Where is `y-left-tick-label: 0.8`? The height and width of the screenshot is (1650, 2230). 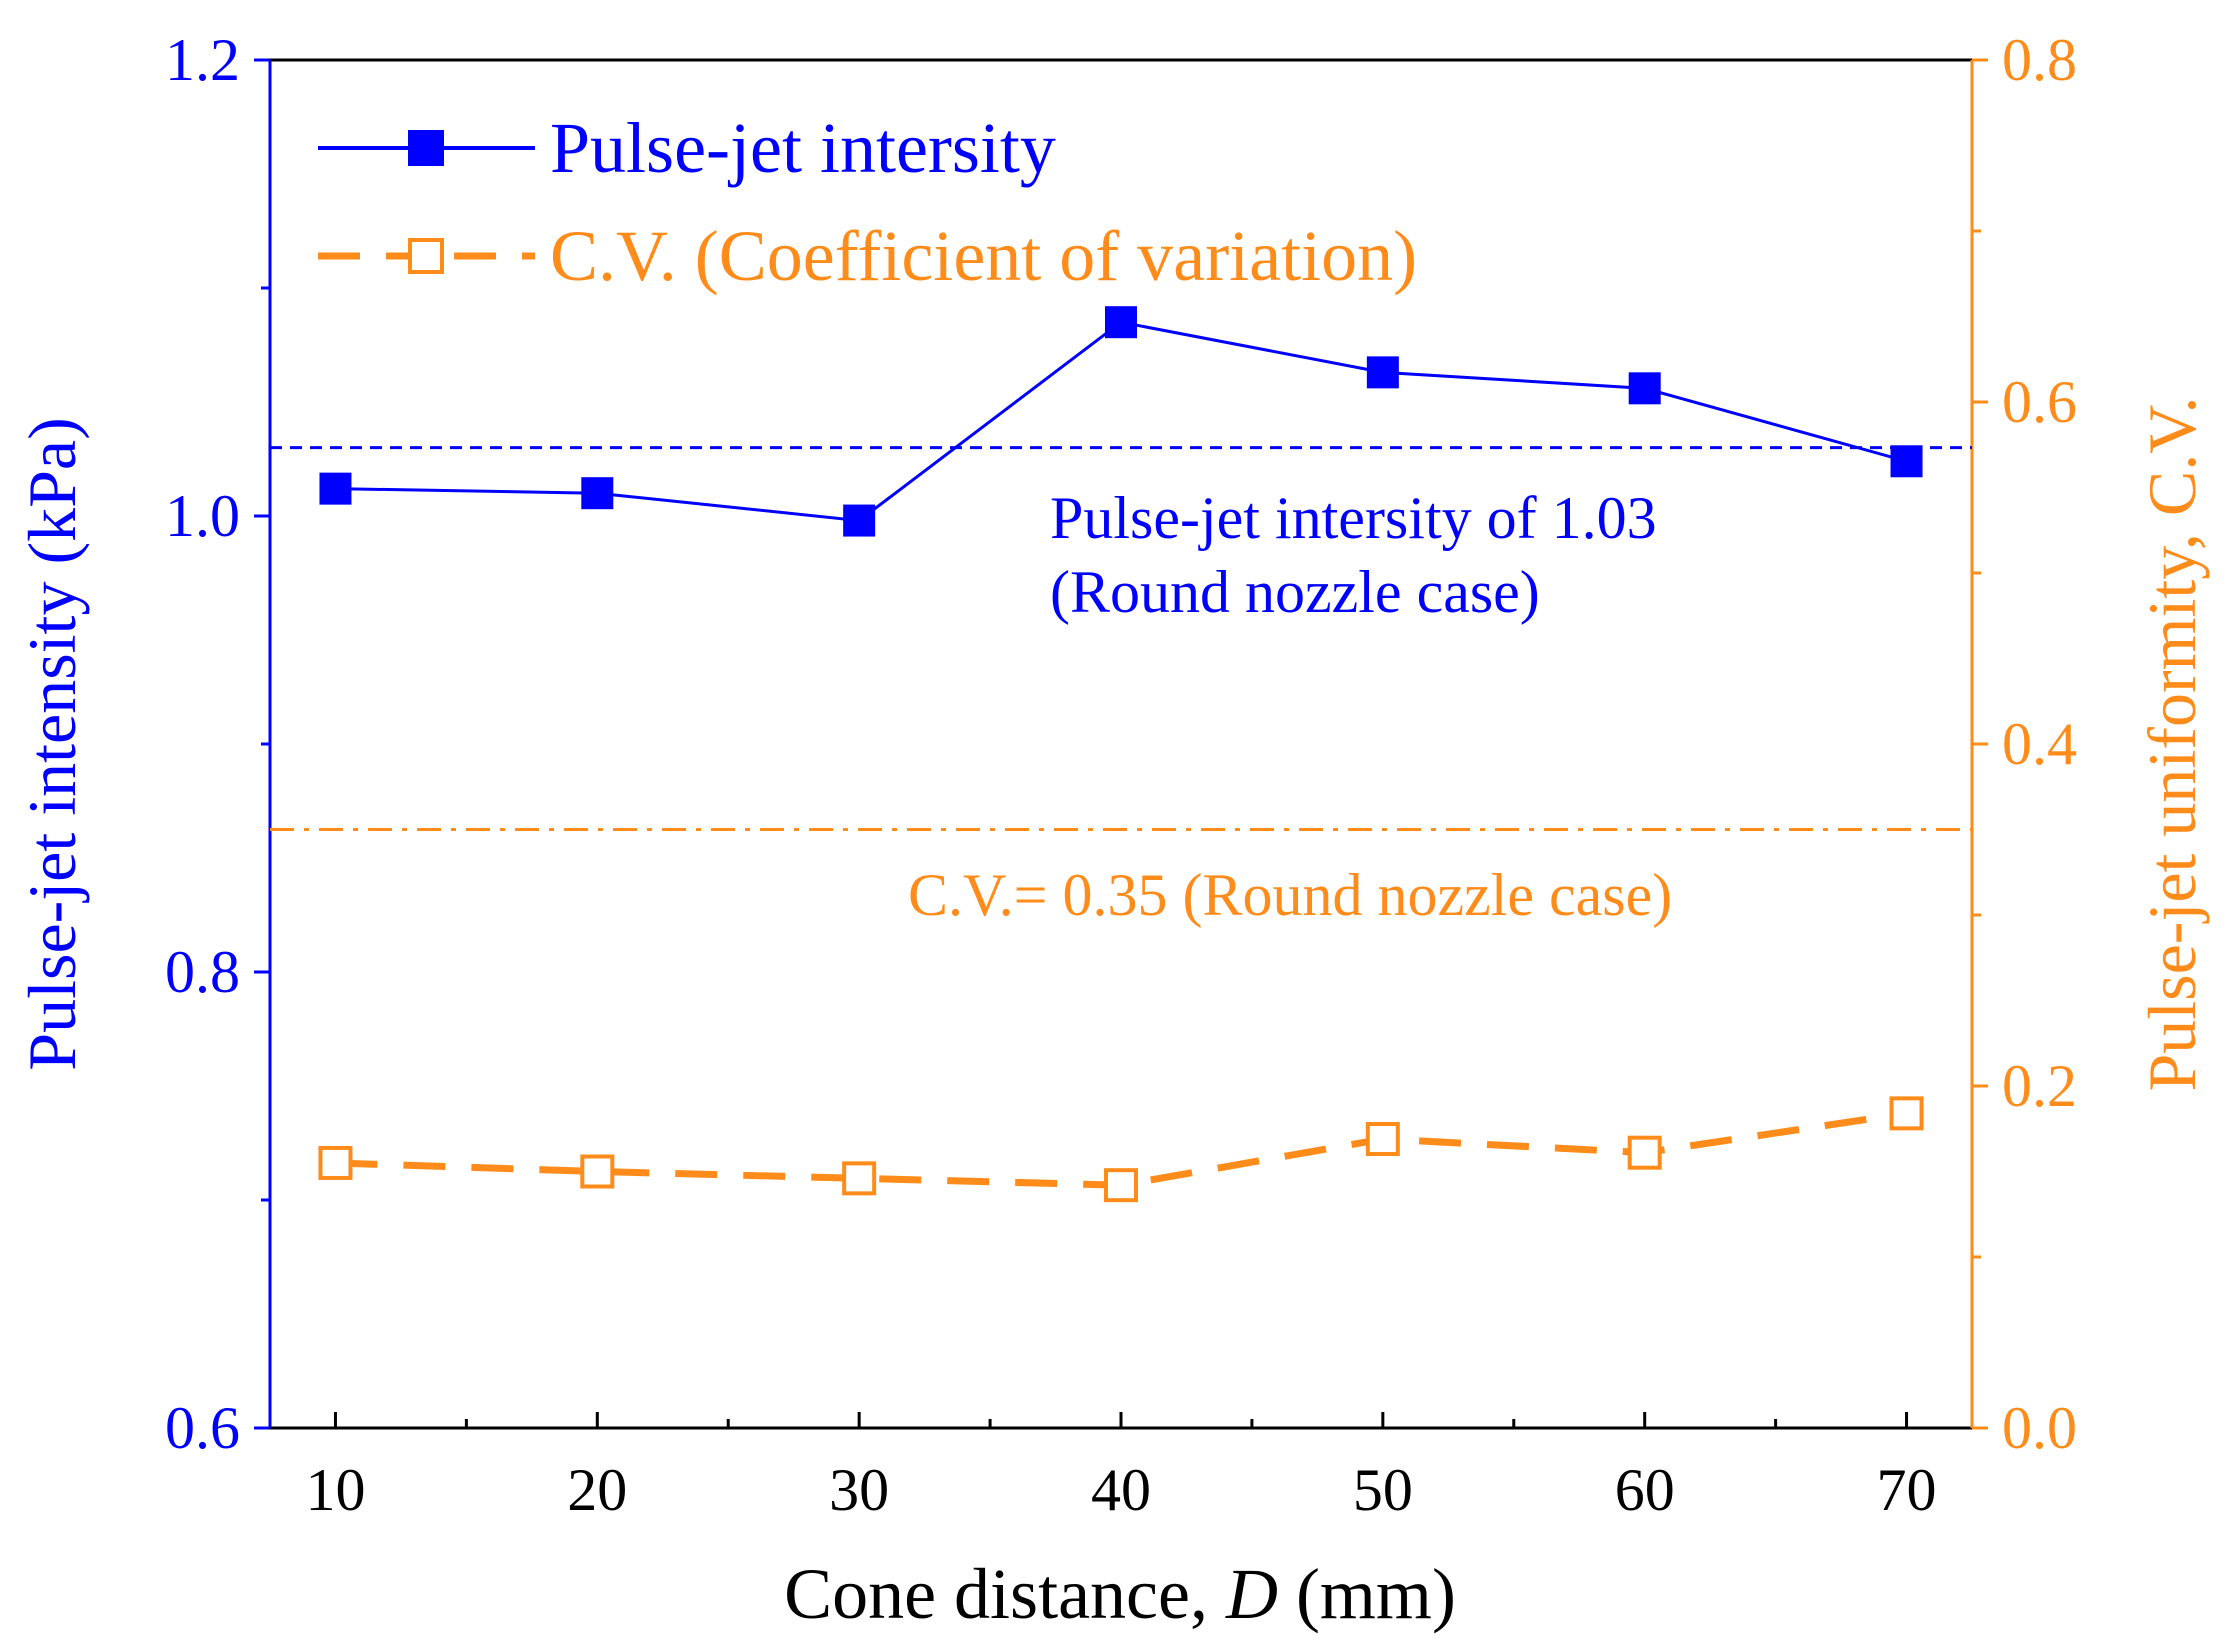 y-left-tick-label: 0.8 is located at coordinates (202, 972).